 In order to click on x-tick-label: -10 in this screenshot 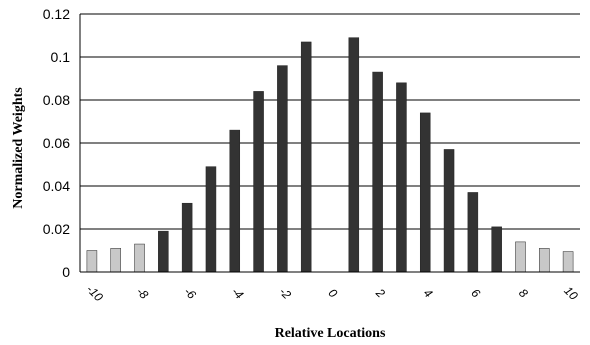, I will do `click(95, 293)`.